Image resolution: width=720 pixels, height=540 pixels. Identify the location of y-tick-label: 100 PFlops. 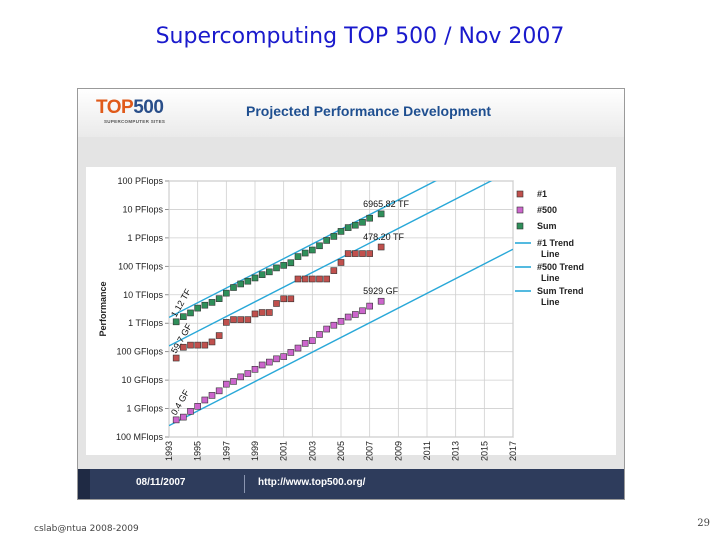
(140, 181).